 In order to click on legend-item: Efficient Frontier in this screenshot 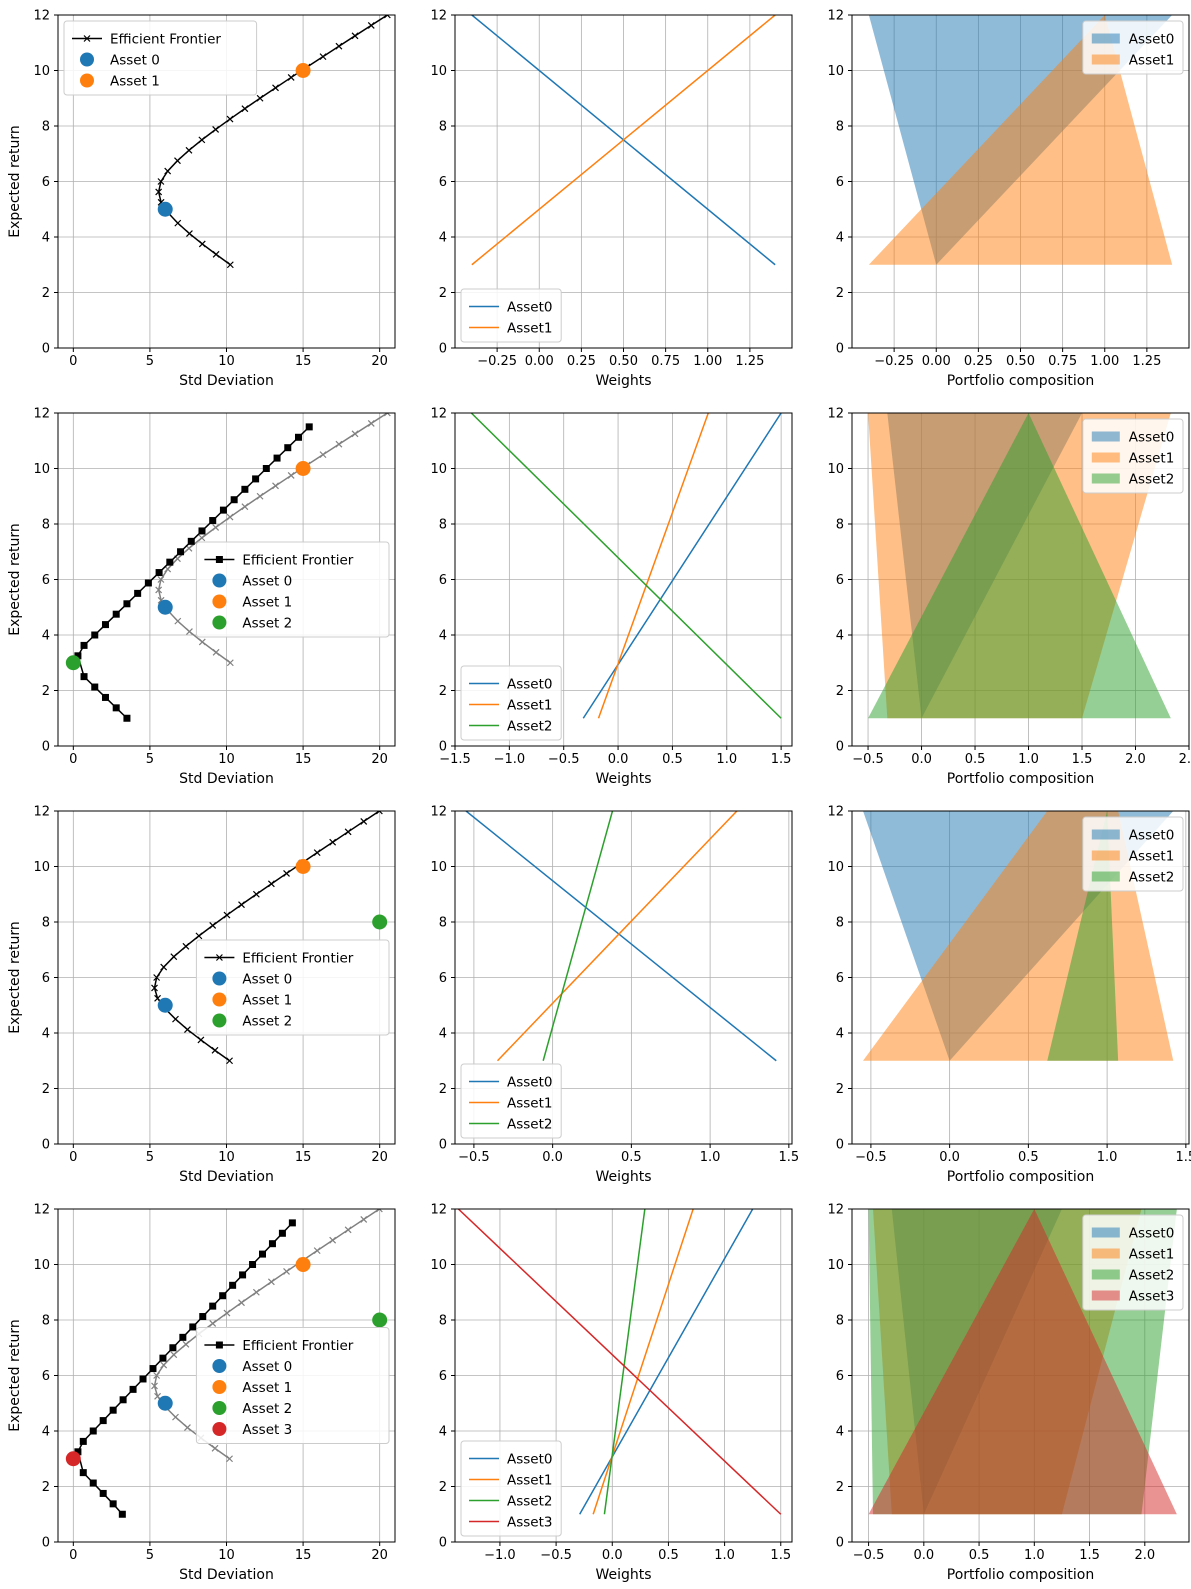, I will do `click(146, 40)`.